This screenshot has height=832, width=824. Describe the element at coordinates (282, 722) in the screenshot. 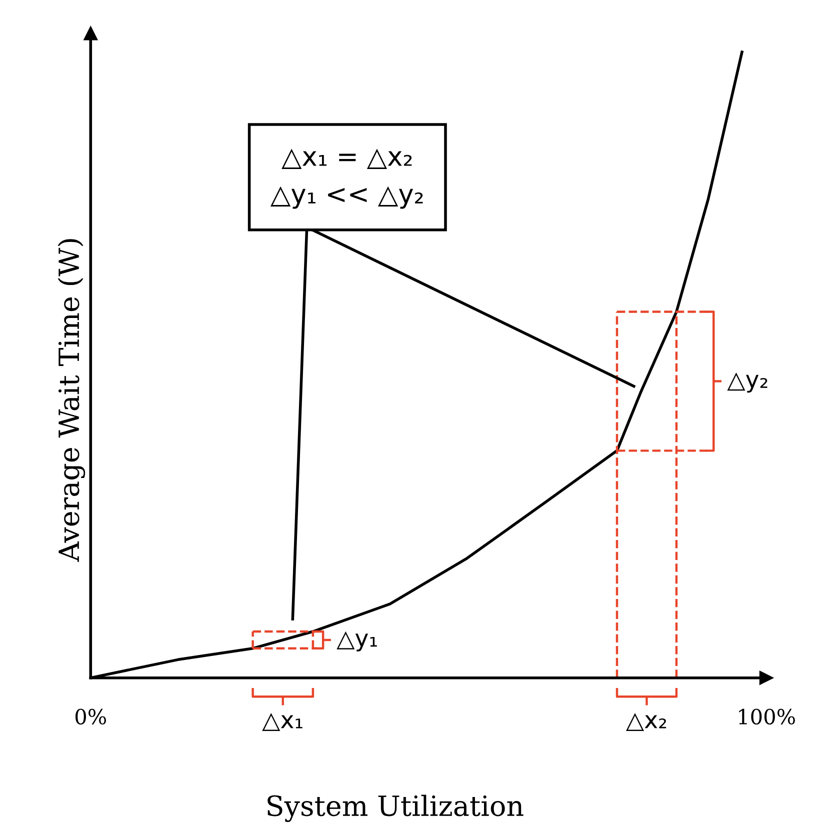

I see `text: △x₁` at that location.